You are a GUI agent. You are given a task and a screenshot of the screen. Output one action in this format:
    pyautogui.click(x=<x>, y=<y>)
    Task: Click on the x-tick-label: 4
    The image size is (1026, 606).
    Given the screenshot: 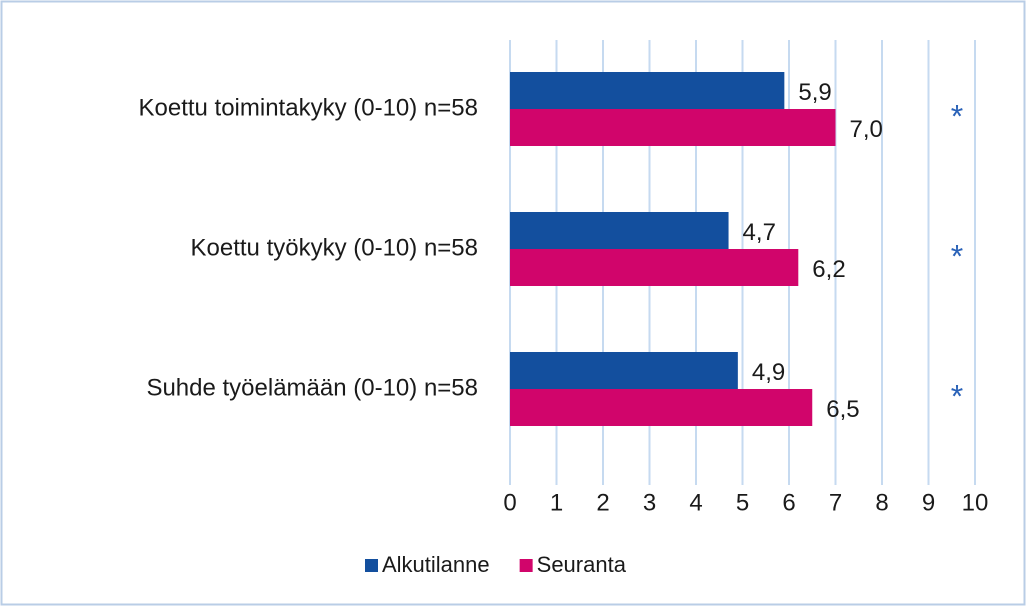 What is the action you would take?
    pyautogui.click(x=695, y=502)
    